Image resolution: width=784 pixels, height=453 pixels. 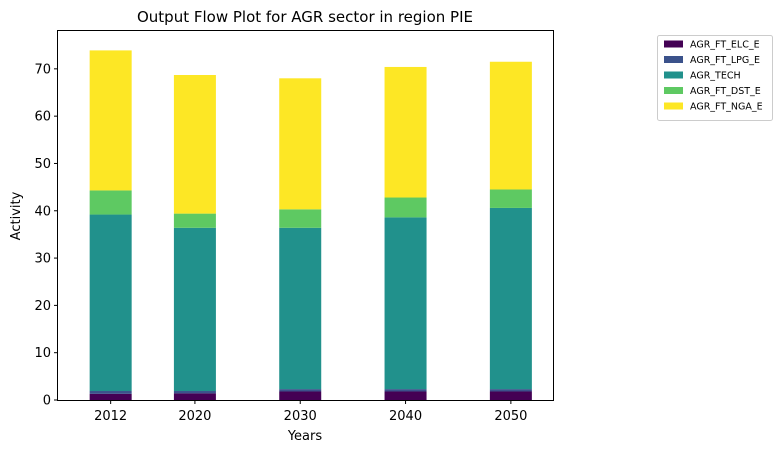 I want to click on y-tick-label: 60, so click(x=42, y=117).